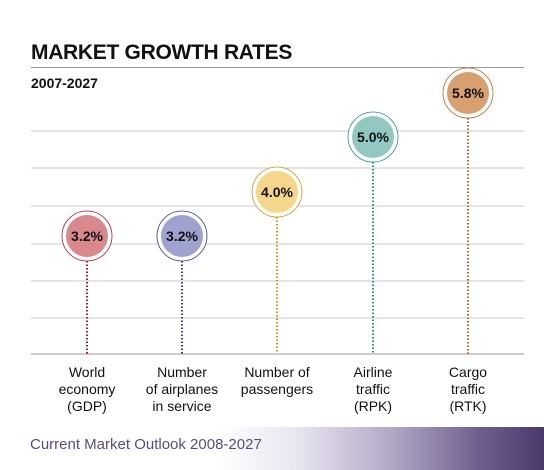  Describe the element at coordinates (146, 444) in the screenshot. I see `footer-text: Current Market Outlook 2008-2027` at that location.